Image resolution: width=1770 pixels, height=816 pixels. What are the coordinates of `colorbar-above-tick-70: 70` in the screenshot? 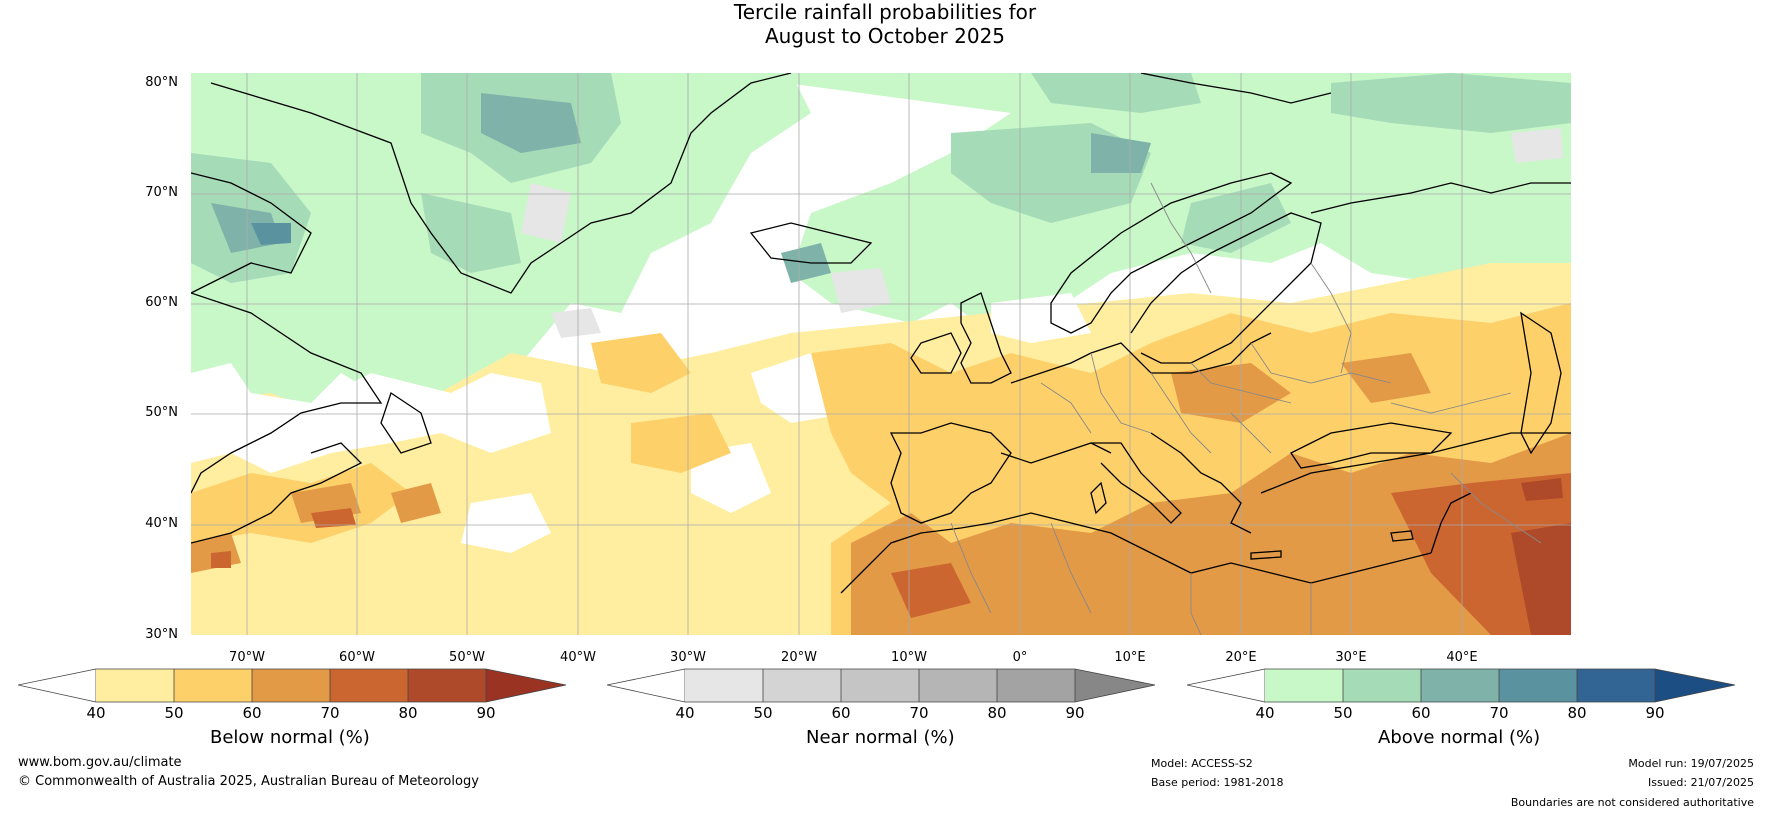 It's located at (1499, 713).